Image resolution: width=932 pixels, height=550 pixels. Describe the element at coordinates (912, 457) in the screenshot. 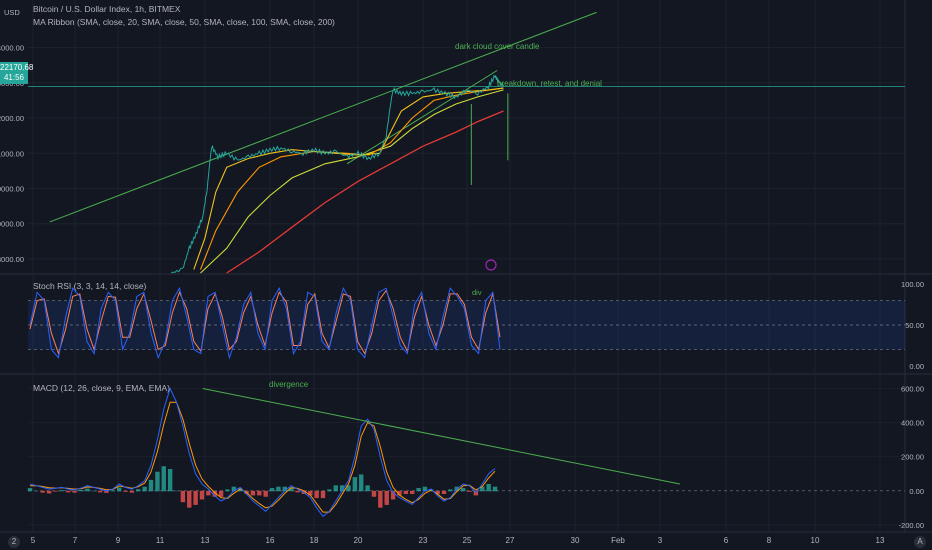

I see `macd-tick-label: 200.00` at that location.